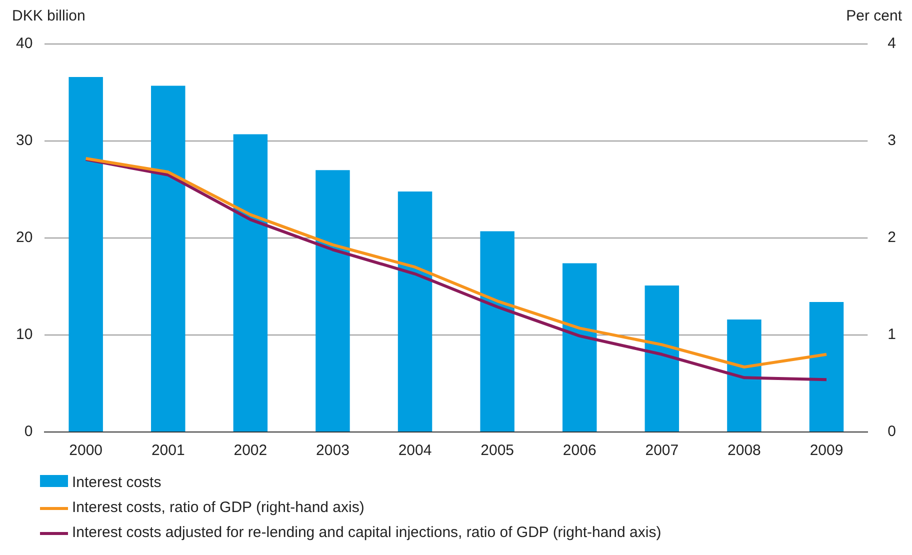  I want to click on x-tick-label: 2003, so click(333, 451).